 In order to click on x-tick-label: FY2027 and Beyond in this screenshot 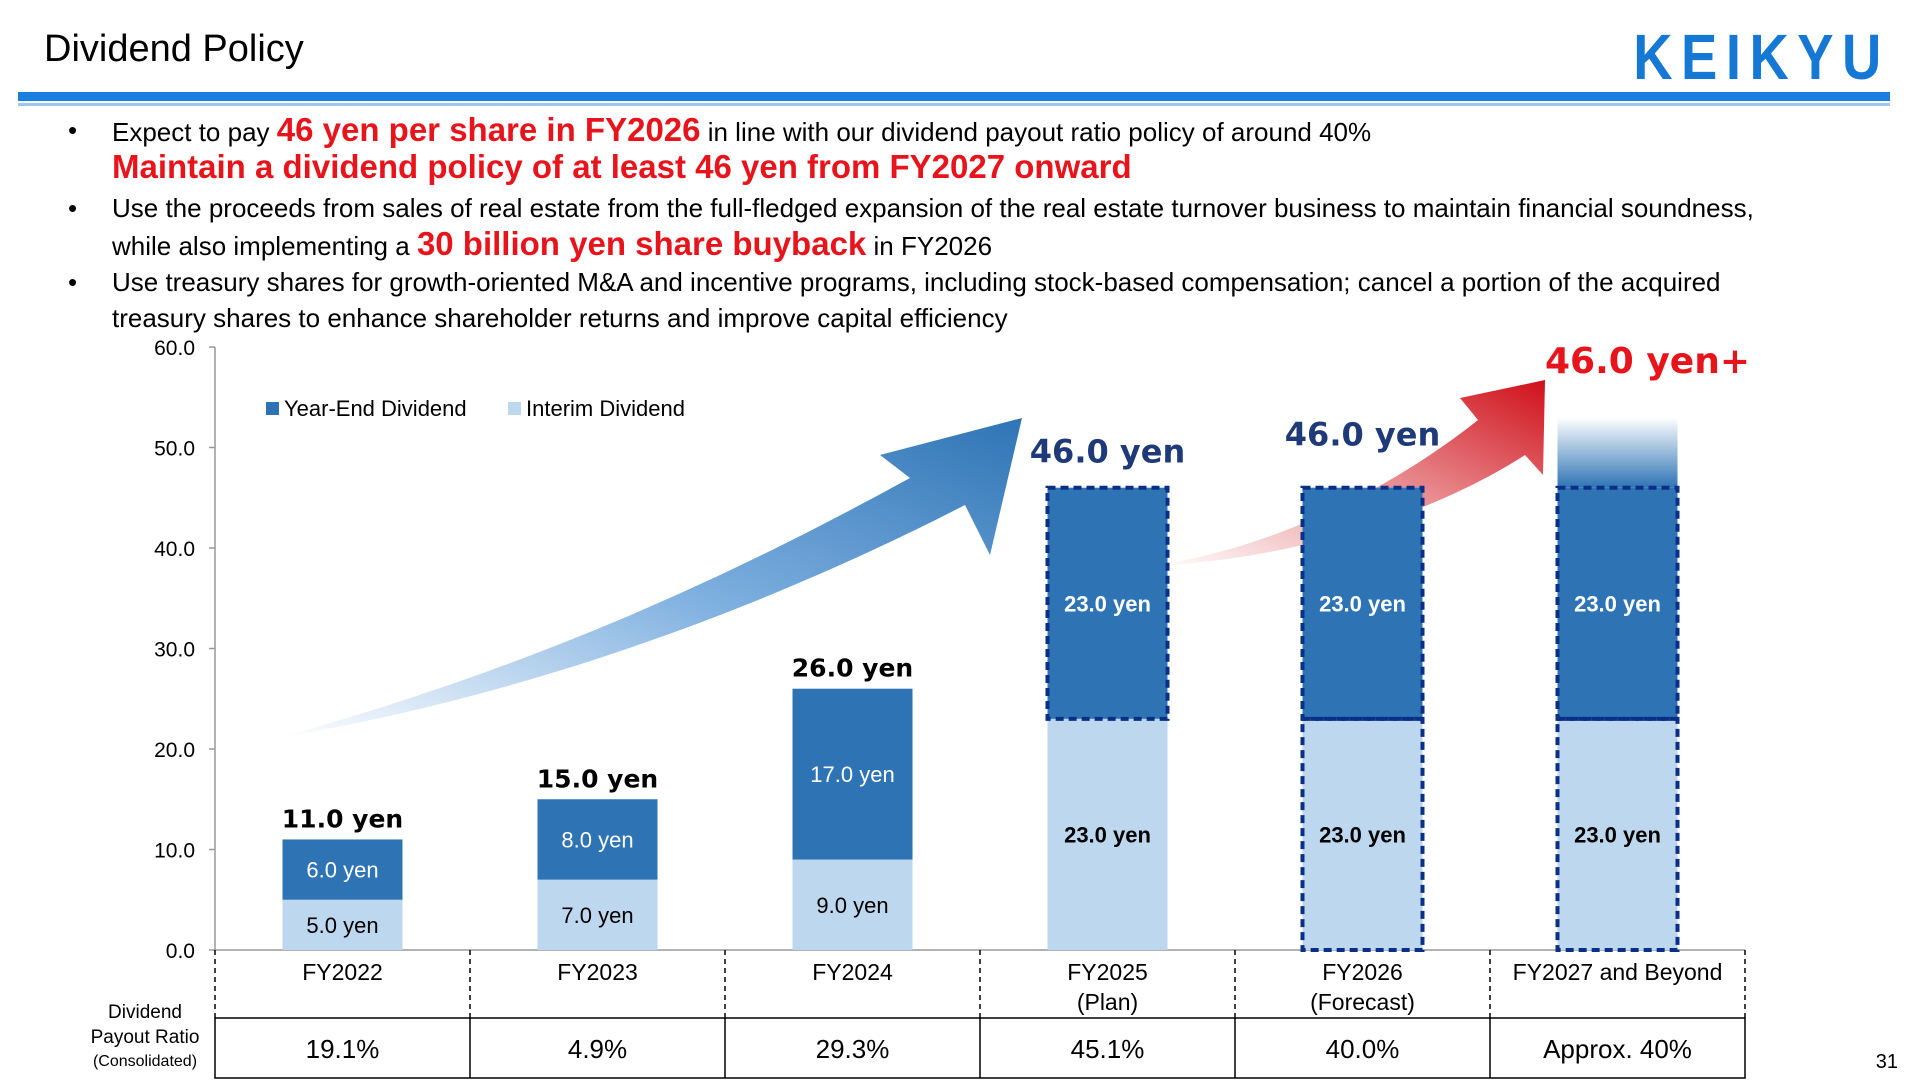, I will do `click(1618, 972)`.